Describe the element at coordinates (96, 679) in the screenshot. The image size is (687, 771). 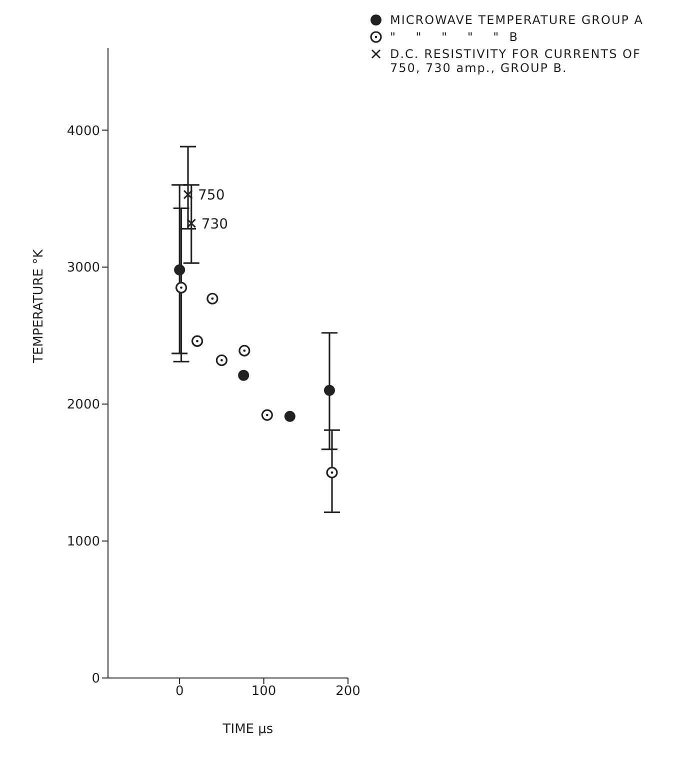
I see `y-tick-label: 0` at that location.